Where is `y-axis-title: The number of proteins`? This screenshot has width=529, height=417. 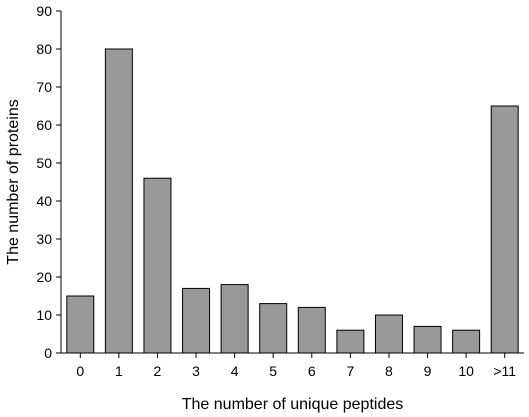
y-axis-title: The number of proteins is located at coordinates (13, 181).